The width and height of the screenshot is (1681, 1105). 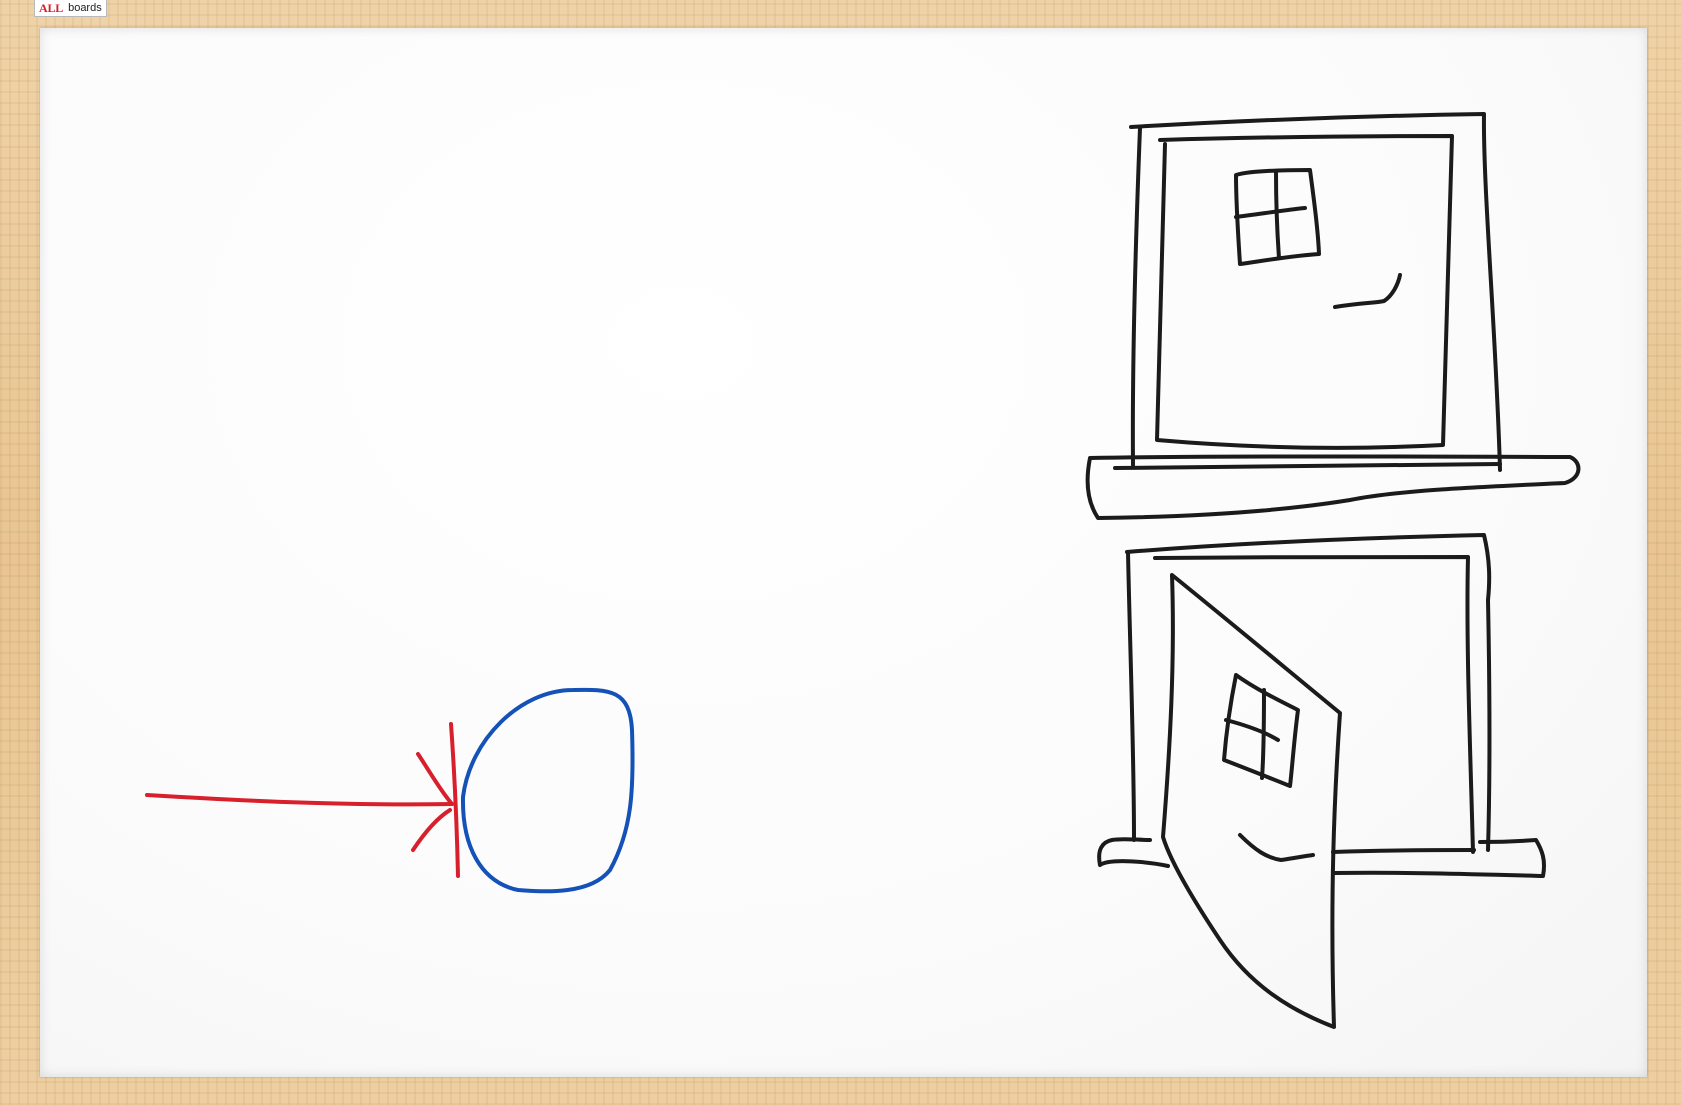 I want to click on laptop-closed-window-h, so click(x=1270, y=212).